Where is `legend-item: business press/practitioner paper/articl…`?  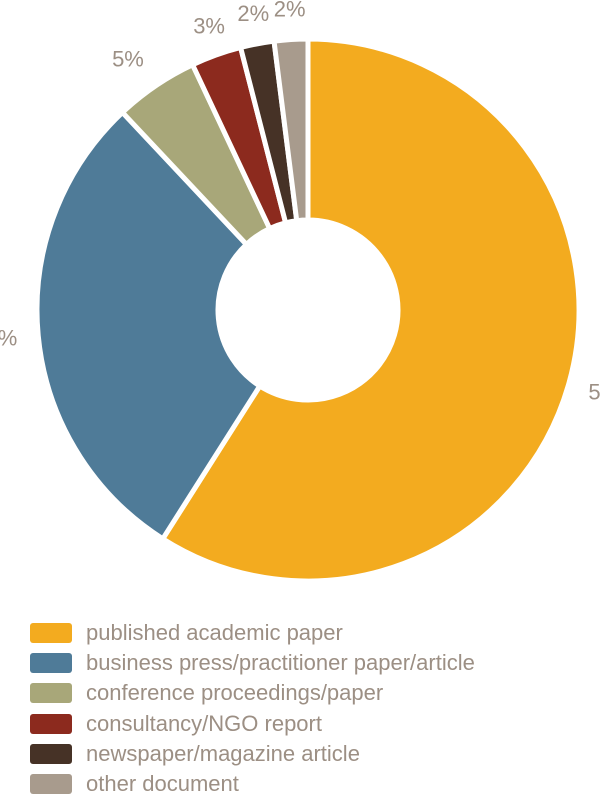
legend-item: business press/practitioner paper/articl… is located at coordinates (252, 663).